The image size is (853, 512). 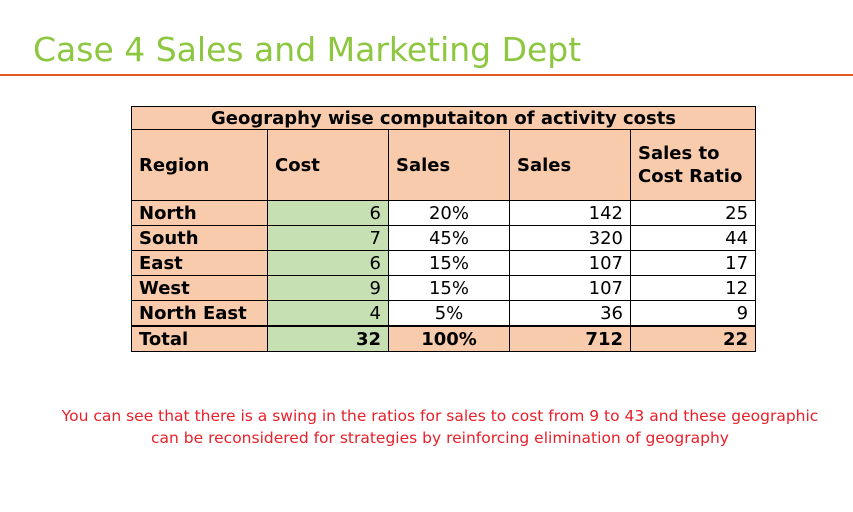 What do you see at coordinates (328, 338) in the screenshot?
I see `total-cost-cell: 32` at bounding box center [328, 338].